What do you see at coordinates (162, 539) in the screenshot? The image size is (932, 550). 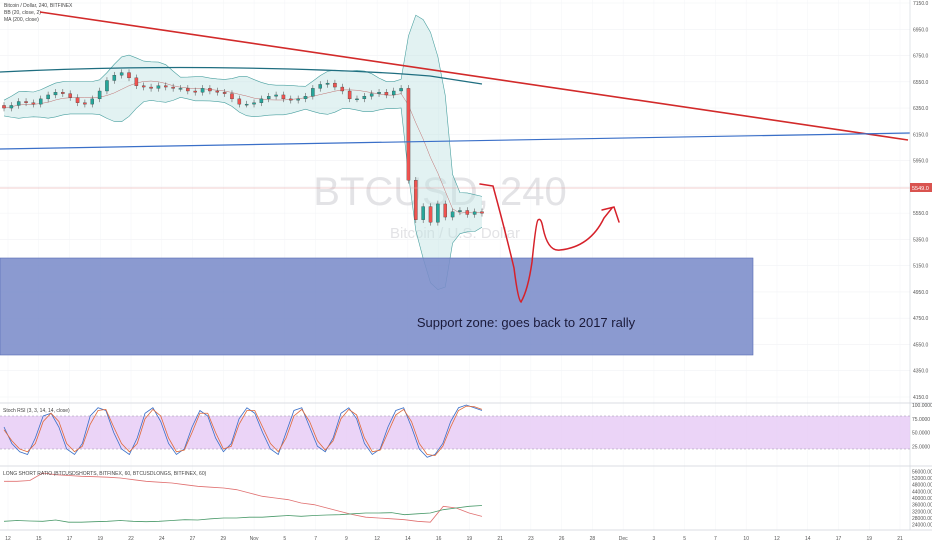 I see `date-tick-5: 24` at bounding box center [162, 539].